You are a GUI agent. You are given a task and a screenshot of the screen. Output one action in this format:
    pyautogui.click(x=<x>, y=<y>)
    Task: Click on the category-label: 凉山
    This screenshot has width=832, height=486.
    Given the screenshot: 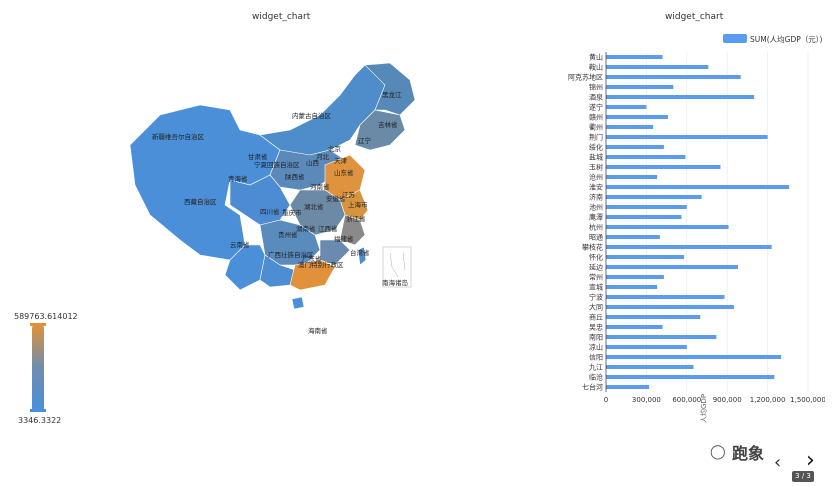 What is the action you would take?
    pyautogui.click(x=596, y=347)
    